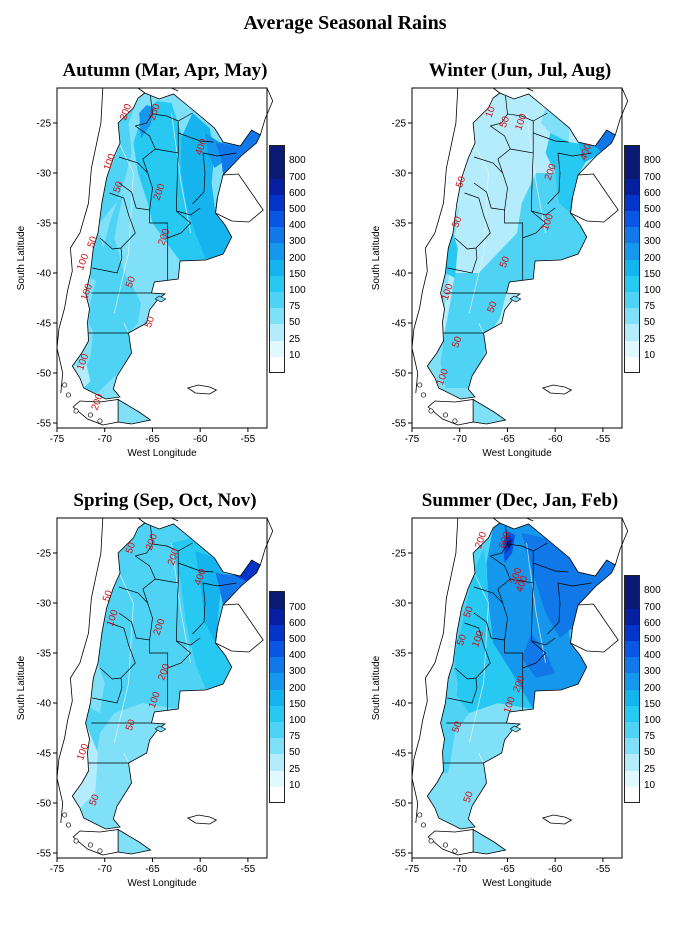 The image size is (699, 930). I want to click on legend-label: 500, so click(297, 639).